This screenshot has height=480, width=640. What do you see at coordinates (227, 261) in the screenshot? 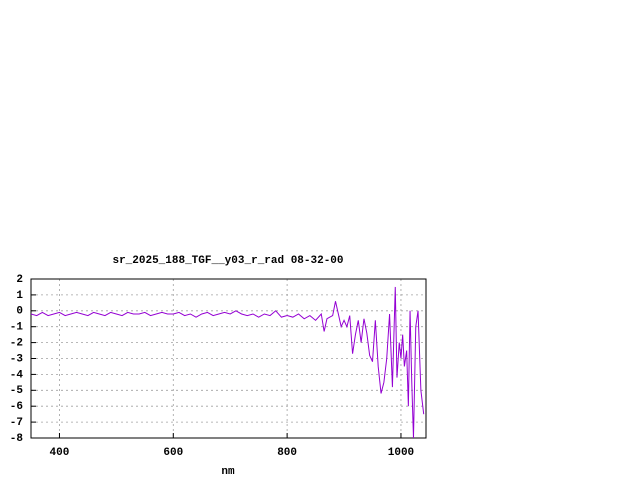
I see `chart-title: sr_2025_188_TGF__y03_r_rad 08-32-00` at bounding box center [227, 261].